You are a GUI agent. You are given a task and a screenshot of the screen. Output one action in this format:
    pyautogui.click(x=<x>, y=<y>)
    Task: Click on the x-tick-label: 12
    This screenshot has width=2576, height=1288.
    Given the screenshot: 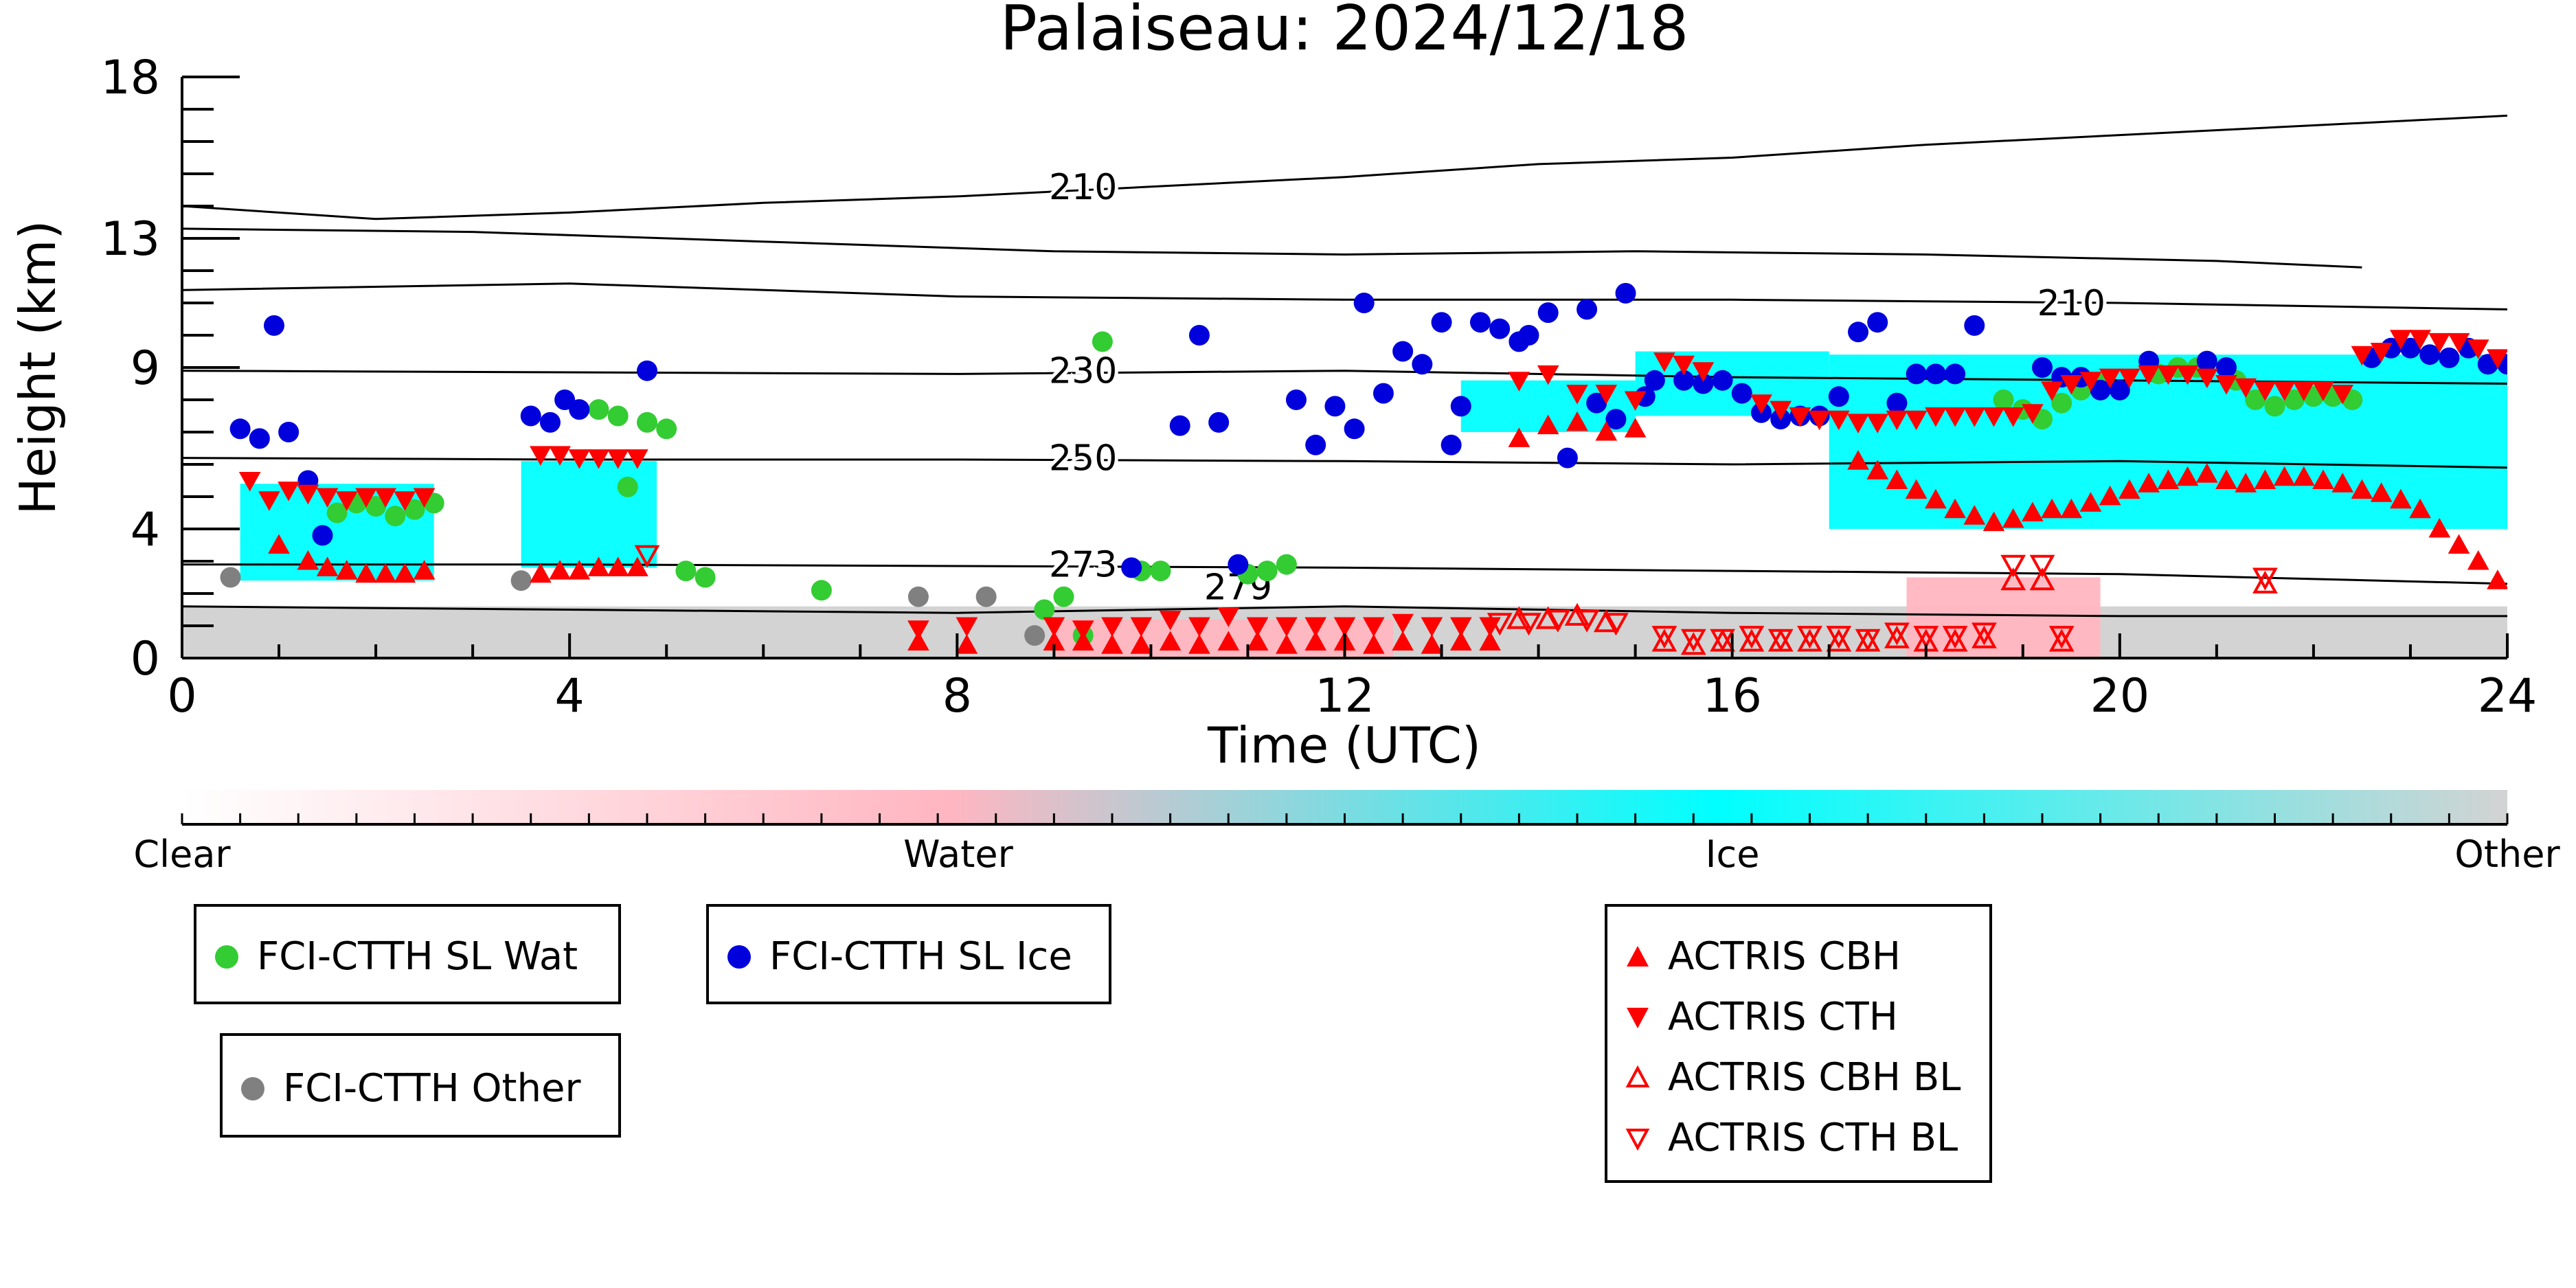 What is the action you would take?
    pyautogui.click(x=1345, y=696)
    